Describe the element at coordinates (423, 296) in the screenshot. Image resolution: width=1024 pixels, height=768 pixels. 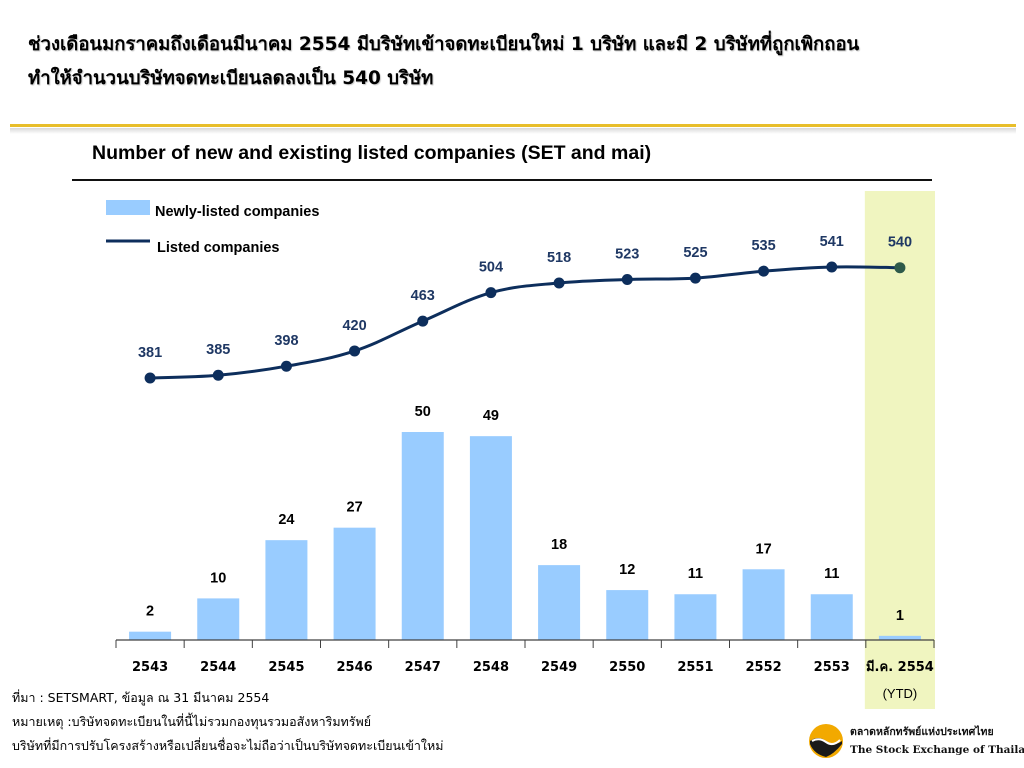
I see `line-data-label: 463` at that location.